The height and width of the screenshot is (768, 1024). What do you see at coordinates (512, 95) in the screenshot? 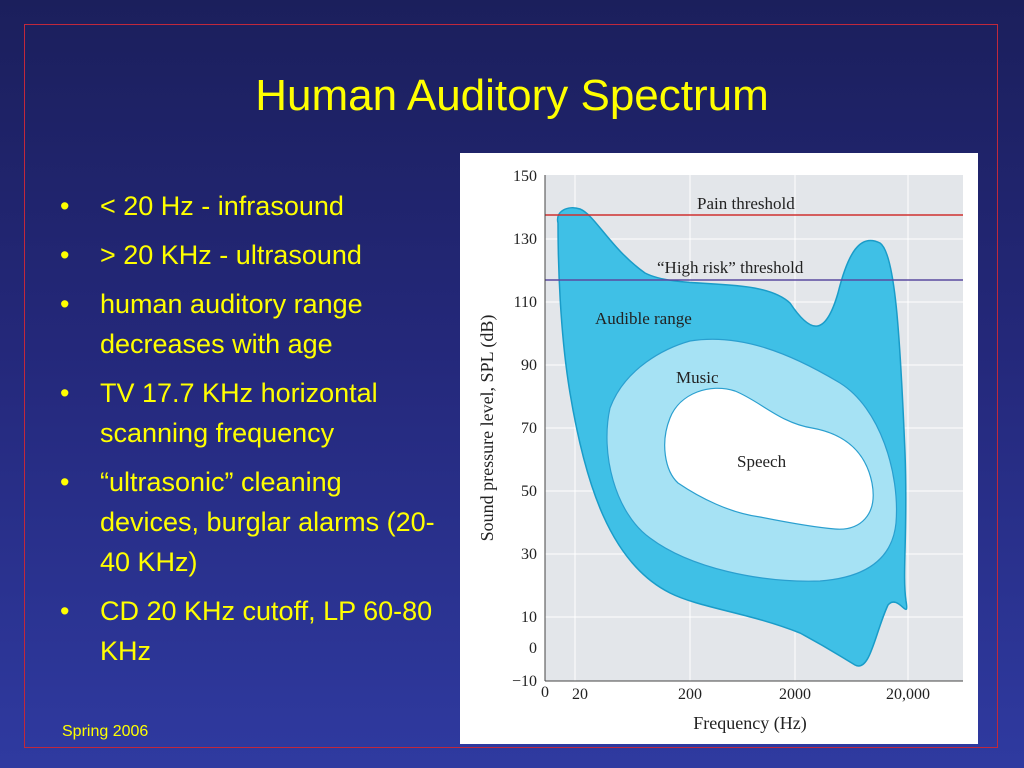
I see `slide-title: Human Auditory Spectrum` at bounding box center [512, 95].